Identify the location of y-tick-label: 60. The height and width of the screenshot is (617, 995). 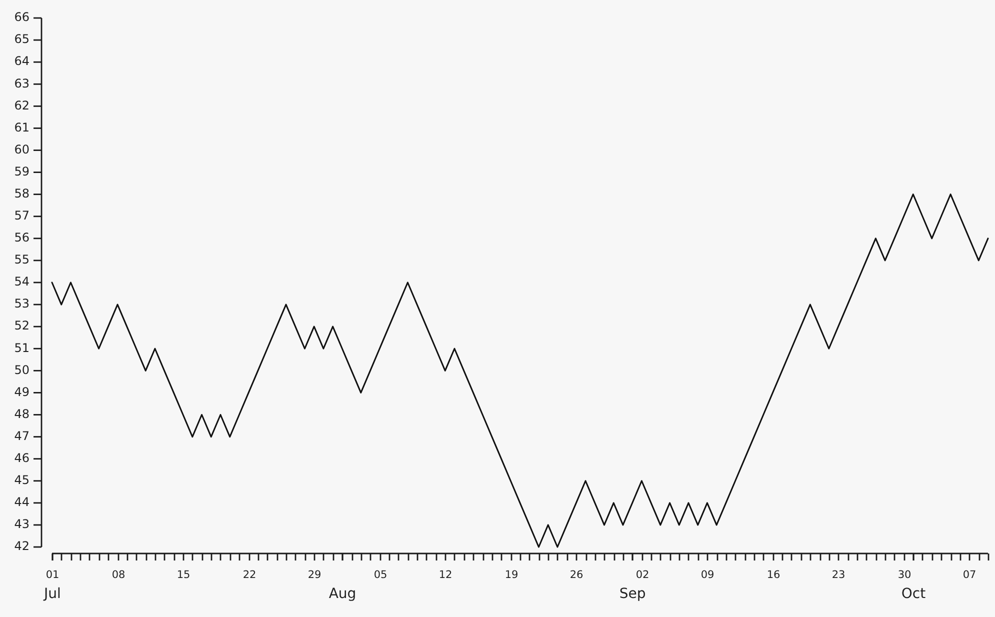
(22, 149).